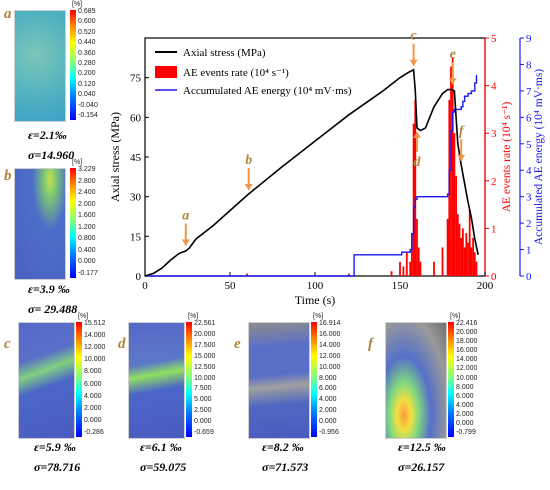  Describe the element at coordinates (461, 157) in the screenshot. I see `annotation-arrowhead-f` at that location.